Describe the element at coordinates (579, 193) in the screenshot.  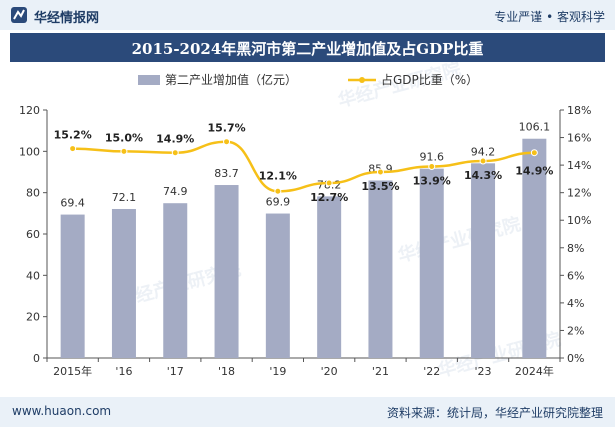
I see `y-right-tick-label: 12%` at that location.